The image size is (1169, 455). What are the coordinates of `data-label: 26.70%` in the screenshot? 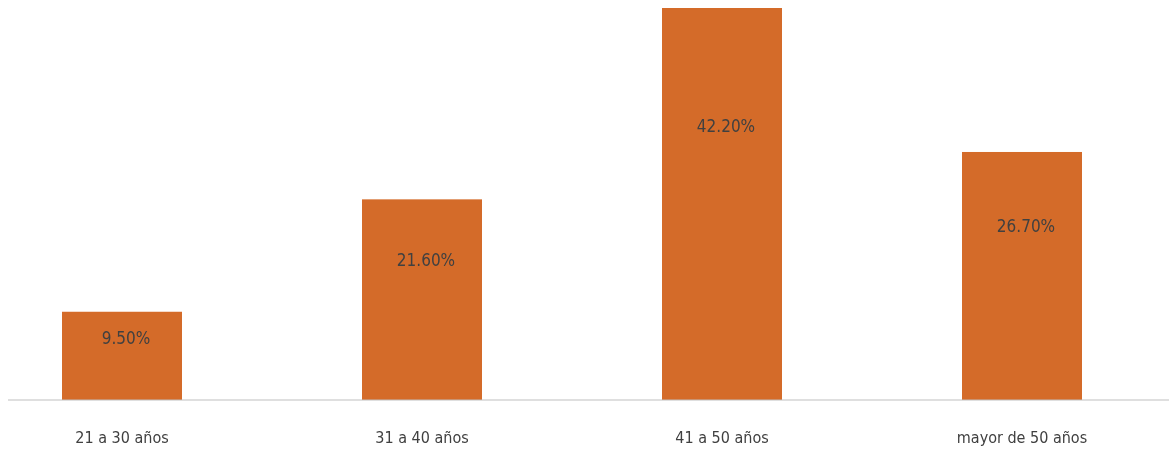 It's located at (1026, 226).